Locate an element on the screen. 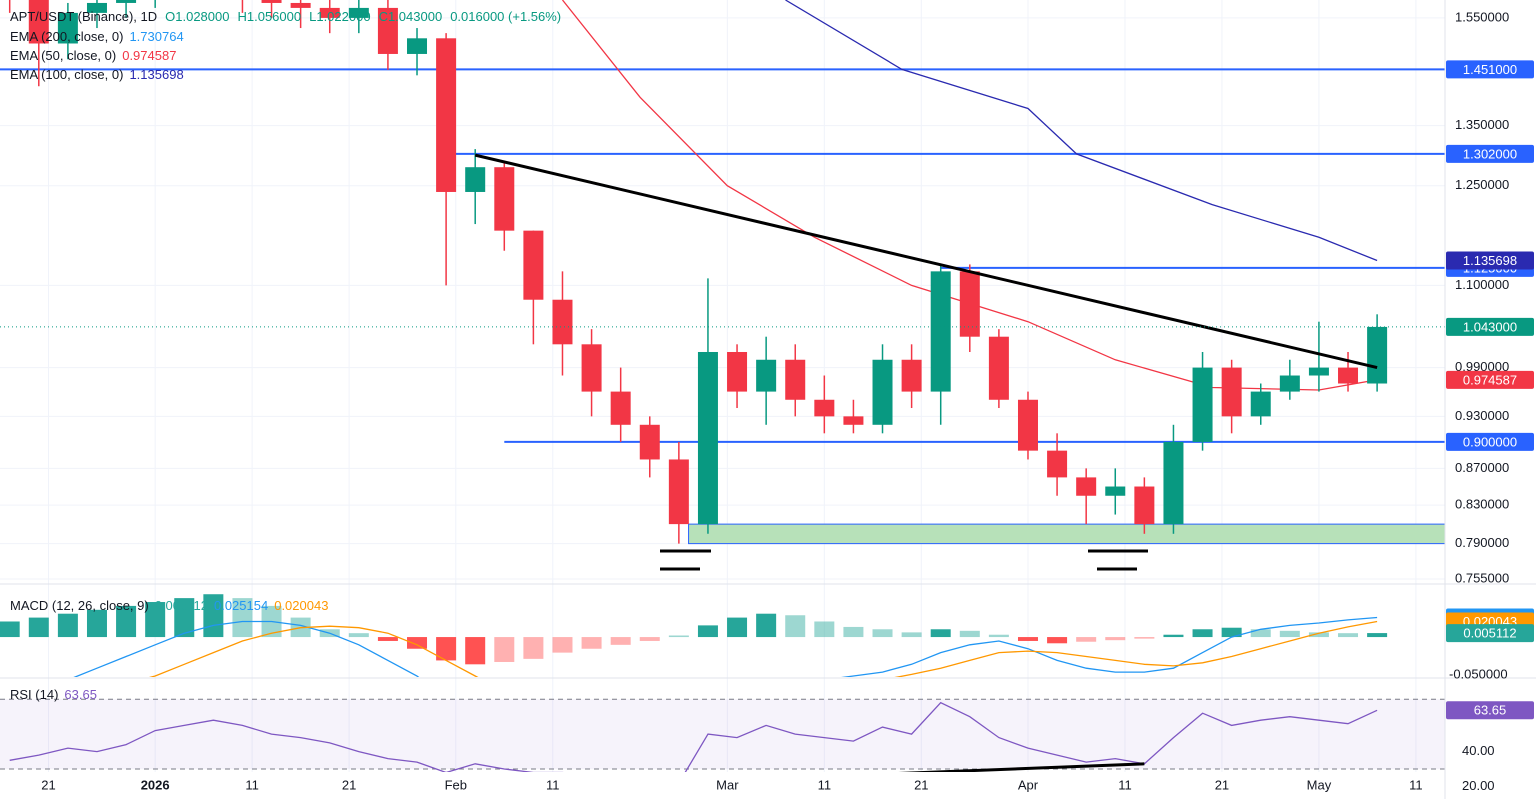 This screenshot has height=799, width=1536. y-tick-label: 40.00 is located at coordinates (1478, 750).